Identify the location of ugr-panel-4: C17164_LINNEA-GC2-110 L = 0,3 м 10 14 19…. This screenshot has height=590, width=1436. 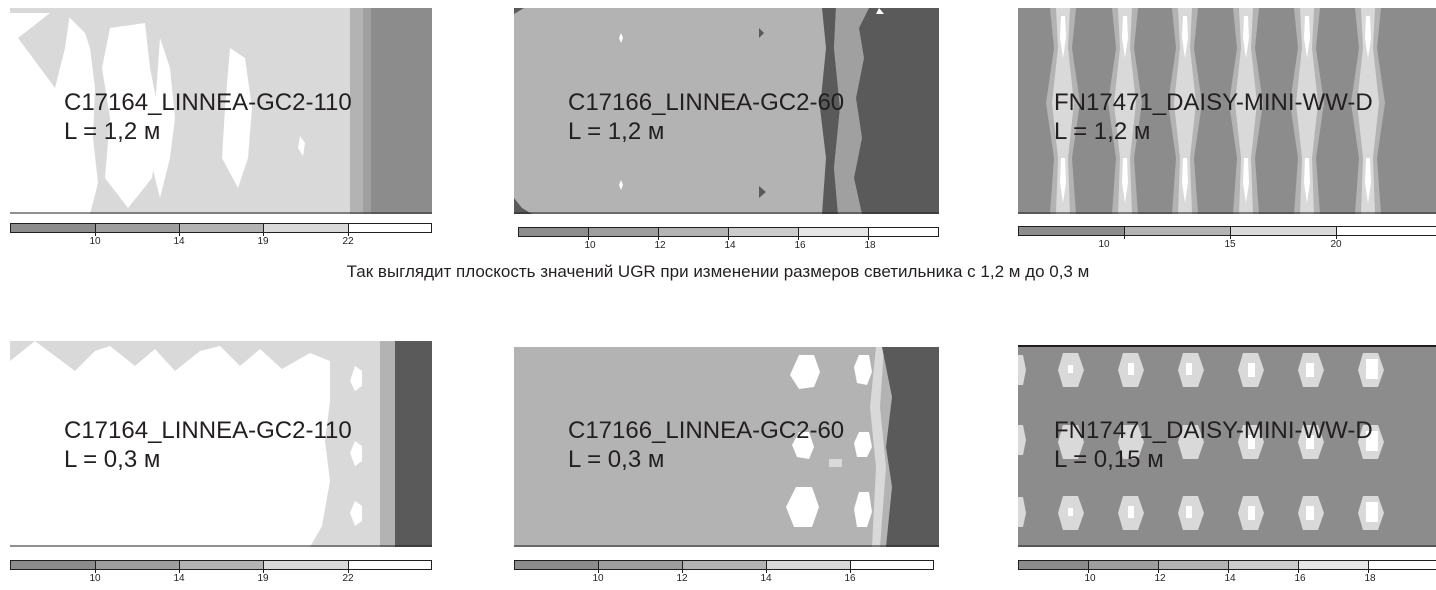
(221, 462).